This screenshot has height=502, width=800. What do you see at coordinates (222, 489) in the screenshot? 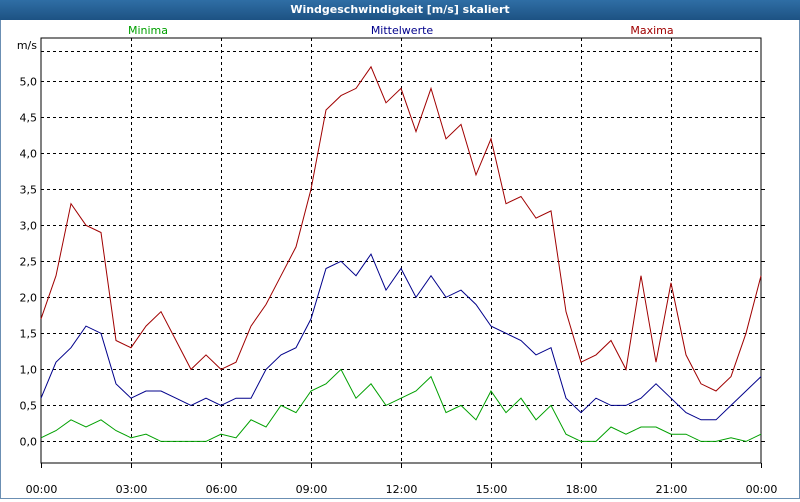
I see `x-tick-label-time: 06:00` at bounding box center [222, 489].